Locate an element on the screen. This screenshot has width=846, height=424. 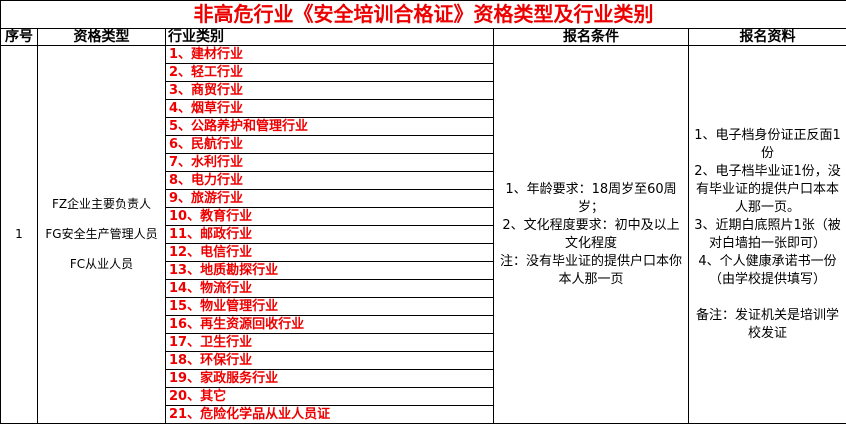
industry-item: 1、建材行业 is located at coordinates (329, 54).